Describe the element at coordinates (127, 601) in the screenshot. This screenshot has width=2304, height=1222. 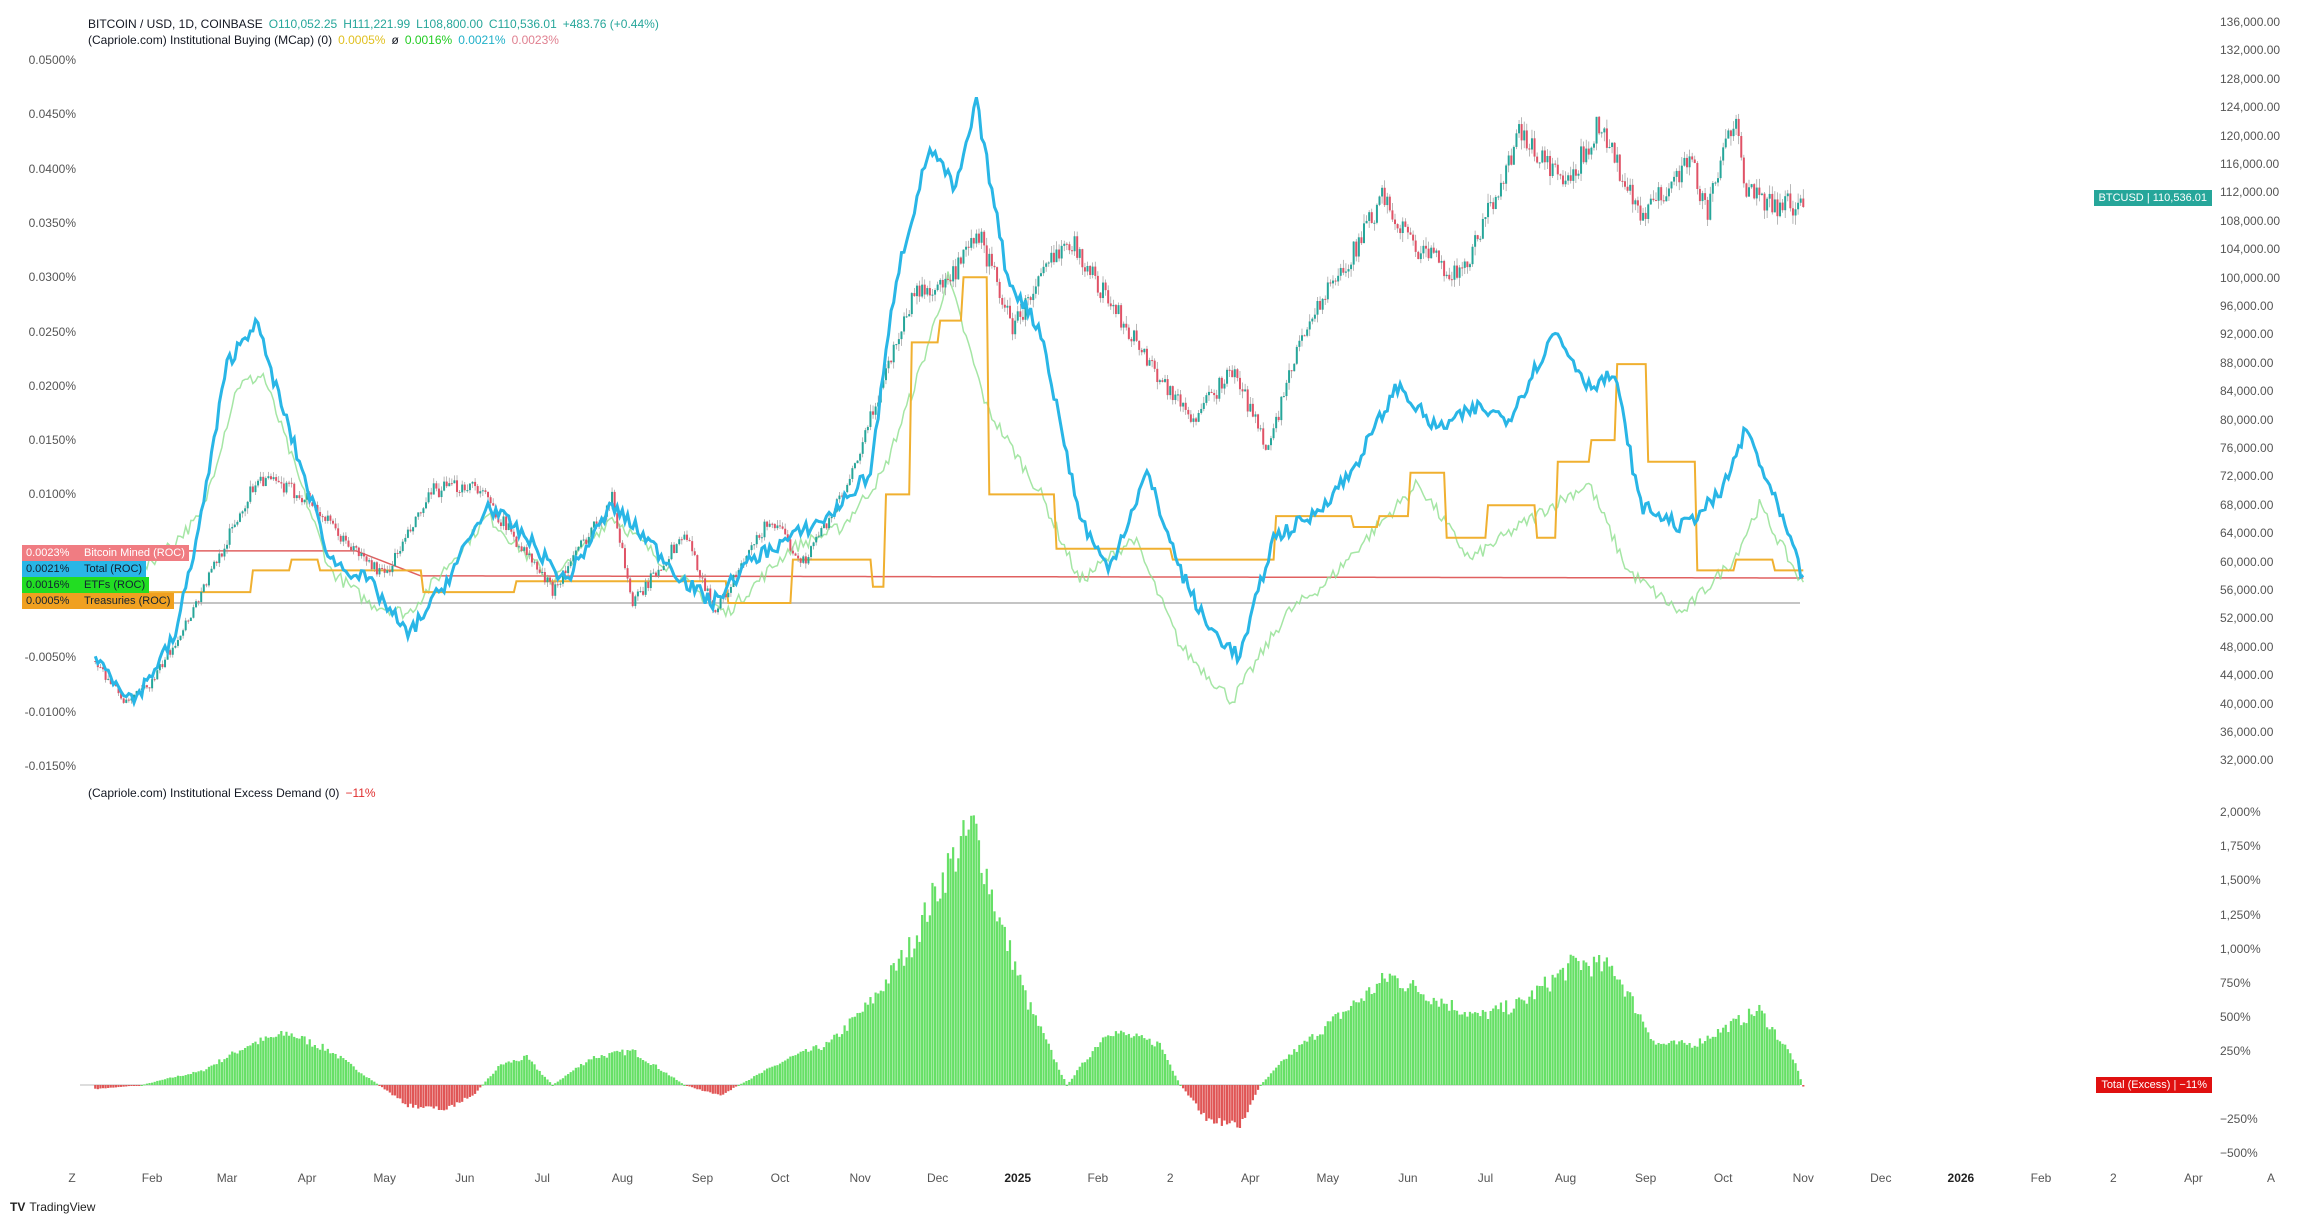
I see `series-tag-name: Treasuries (ROC)` at that location.